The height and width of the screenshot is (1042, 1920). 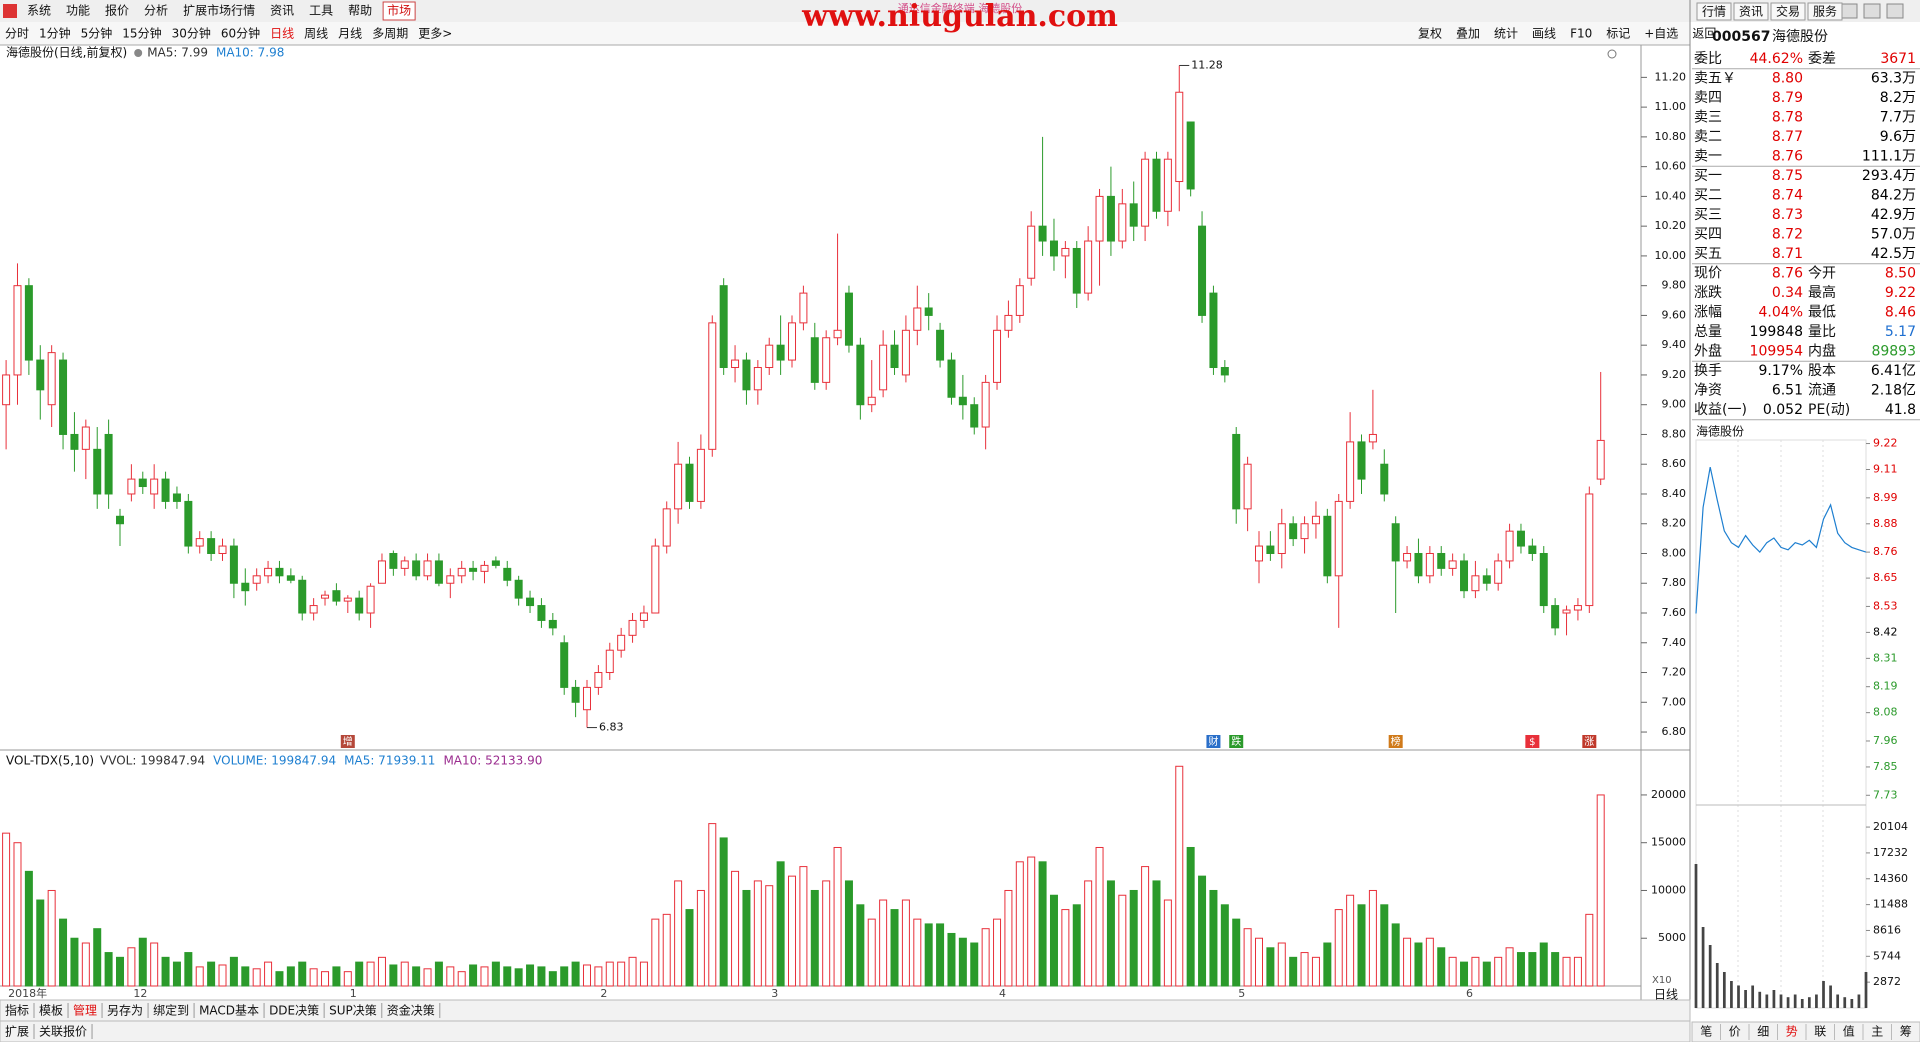 I want to click on quote-value: 8.76, so click(x=1787, y=274).